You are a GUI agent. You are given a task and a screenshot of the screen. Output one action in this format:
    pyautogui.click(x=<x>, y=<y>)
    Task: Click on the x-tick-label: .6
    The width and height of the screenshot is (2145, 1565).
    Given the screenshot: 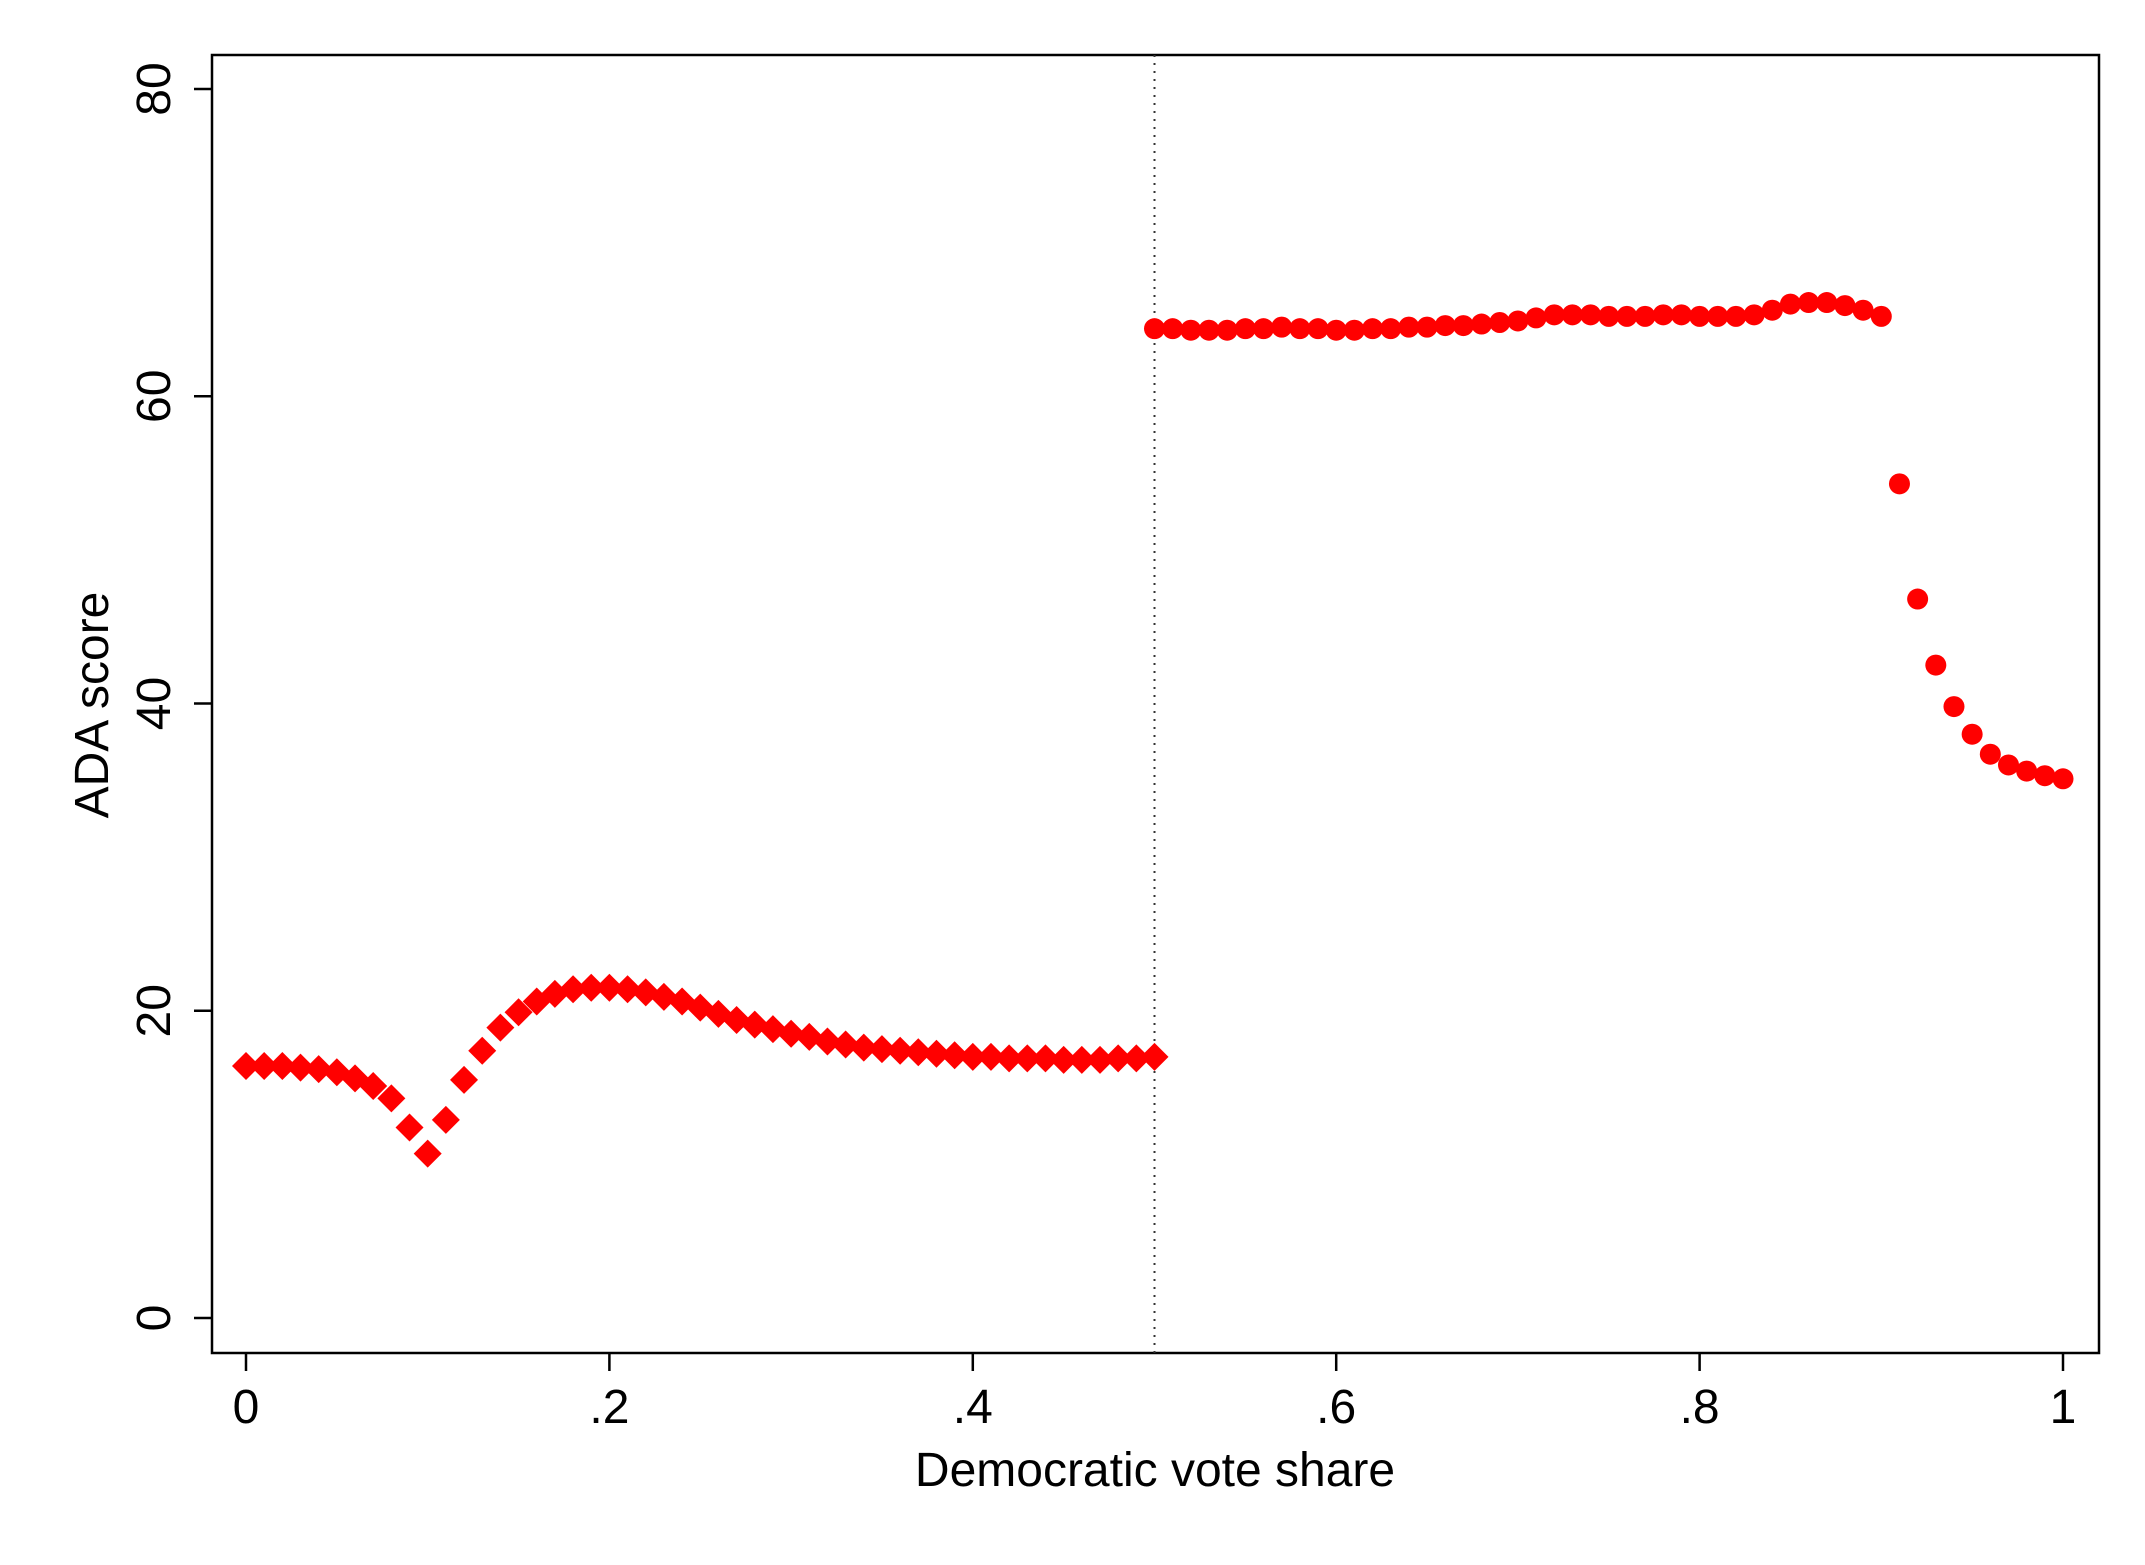 What is the action you would take?
    pyautogui.click(x=1336, y=1407)
    